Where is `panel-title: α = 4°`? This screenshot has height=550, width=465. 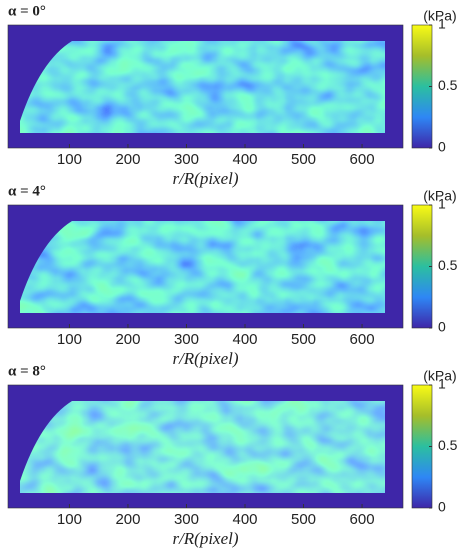 panel-title: α = 4° is located at coordinates (27, 191).